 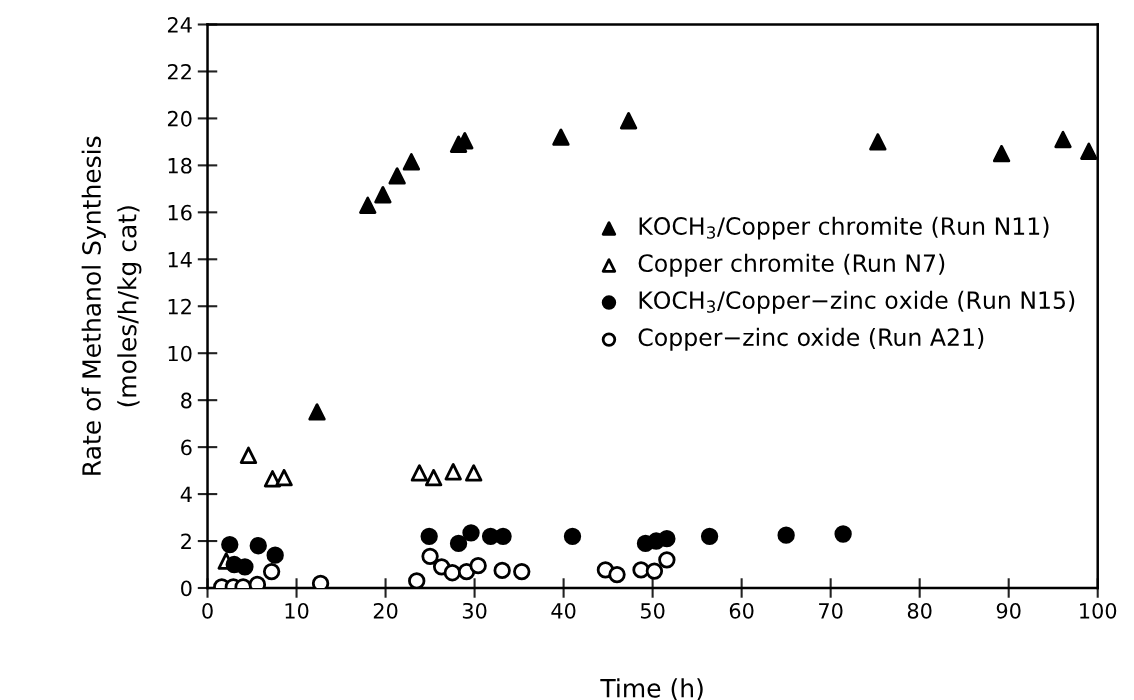 What do you see at coordinates (179, 24) in the screenshot?
I see `y-tick-label: 24` at bounding box center [179, 24].